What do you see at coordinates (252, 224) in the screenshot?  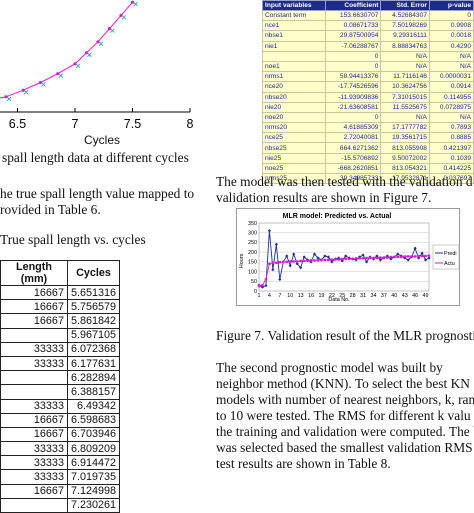 I see `mlr-y-tick-label: 350` at bounding box center [252, 224].